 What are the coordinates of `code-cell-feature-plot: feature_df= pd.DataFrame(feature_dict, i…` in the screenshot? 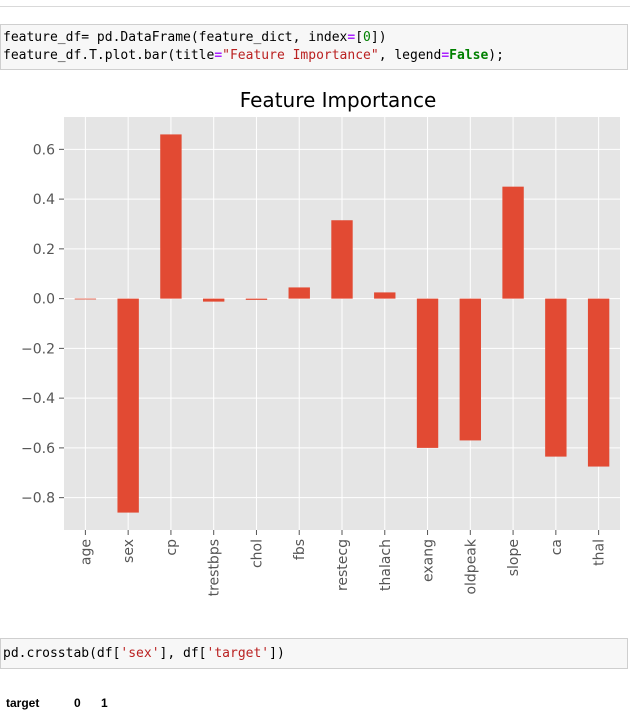 It's located at (314, 47).